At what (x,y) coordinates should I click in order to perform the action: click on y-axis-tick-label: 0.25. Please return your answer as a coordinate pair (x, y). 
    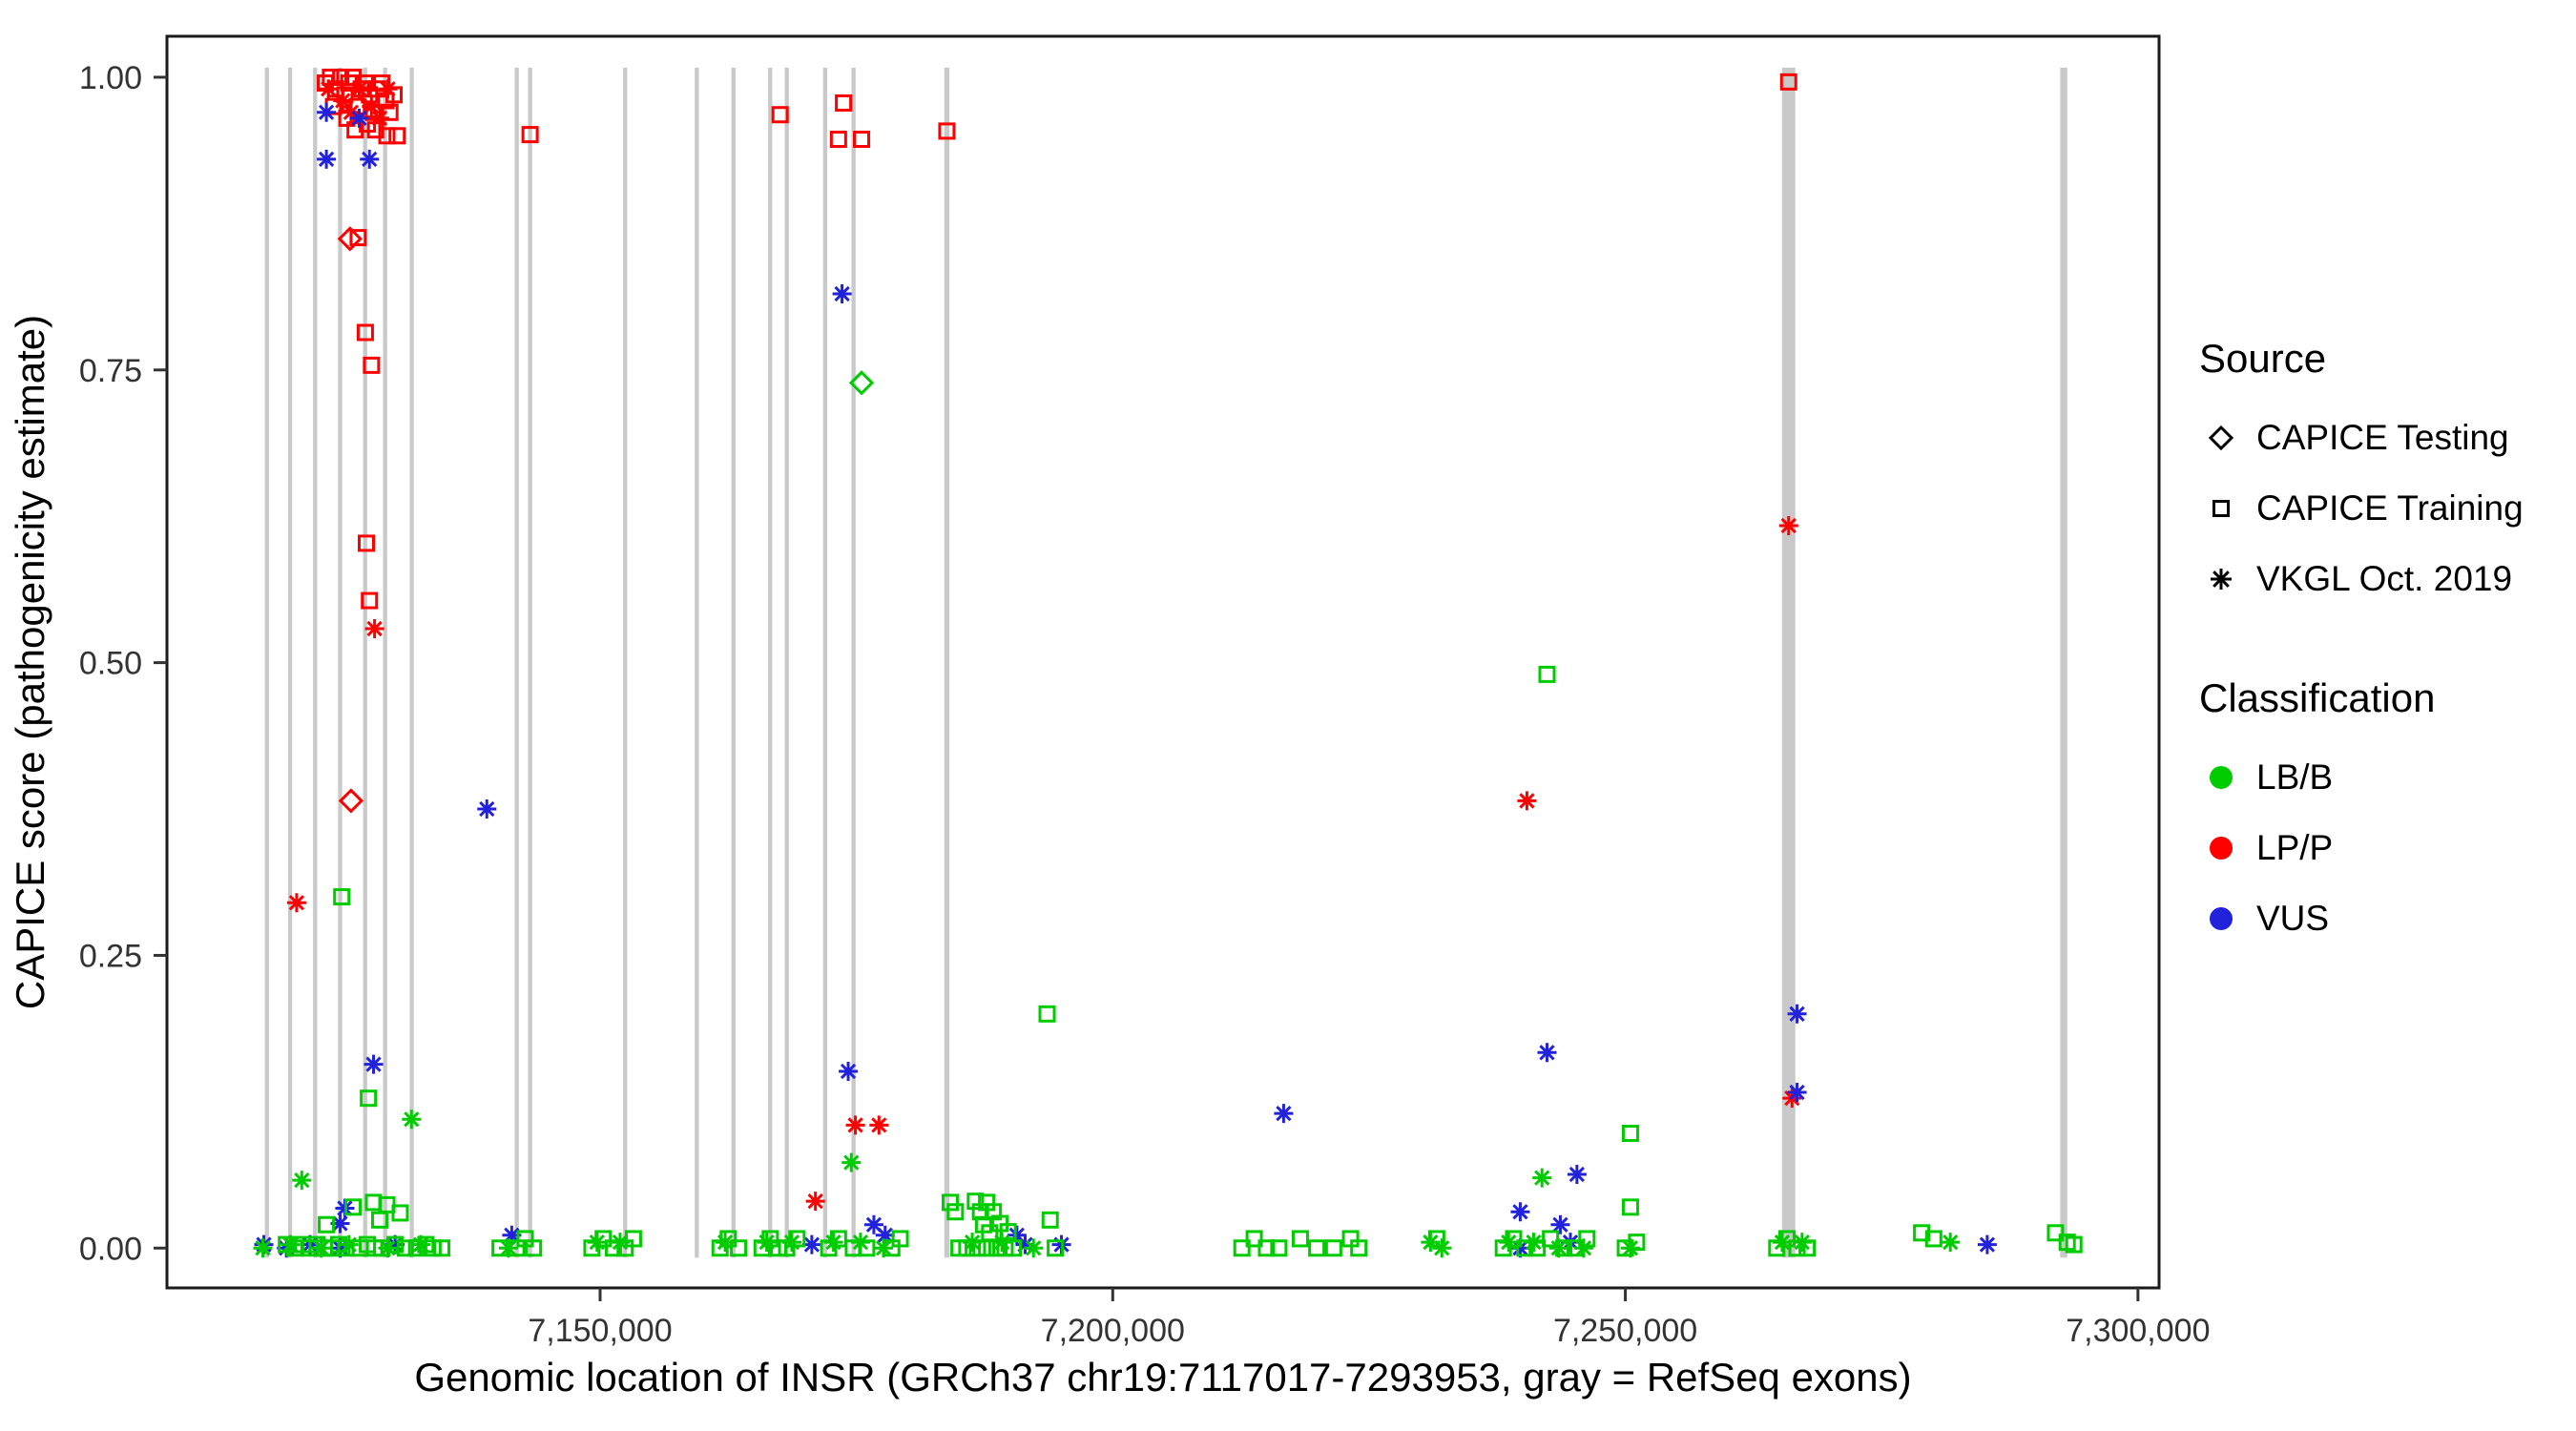
    Looking at the image, I should click on (110, 956).